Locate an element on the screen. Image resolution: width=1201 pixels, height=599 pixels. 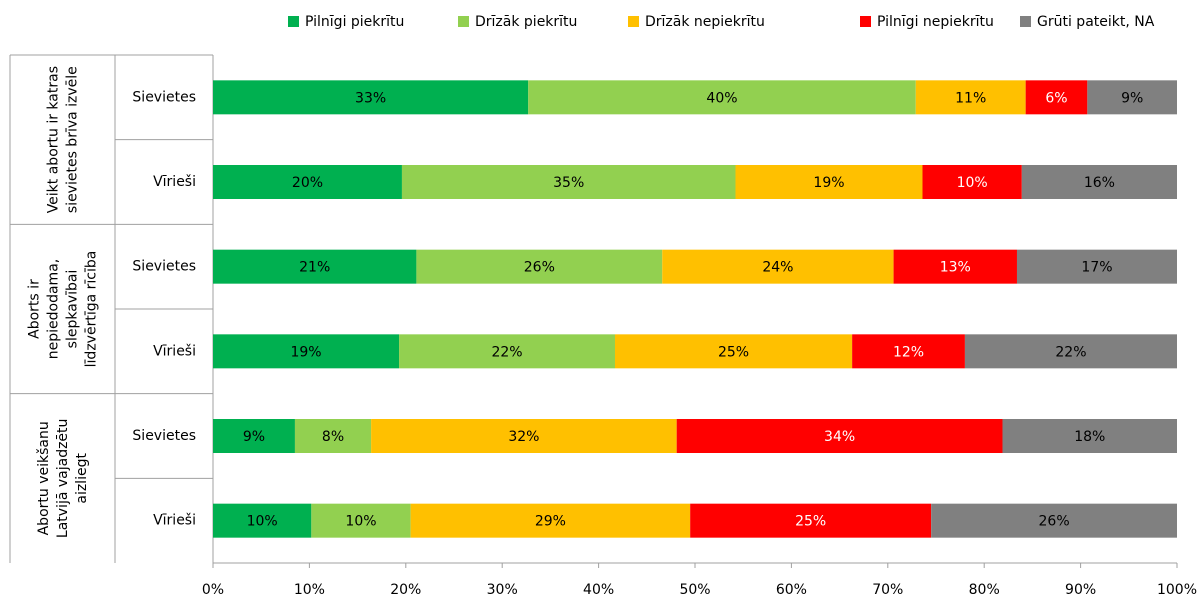
data-label: 34% is located at coordinates (839, 437).